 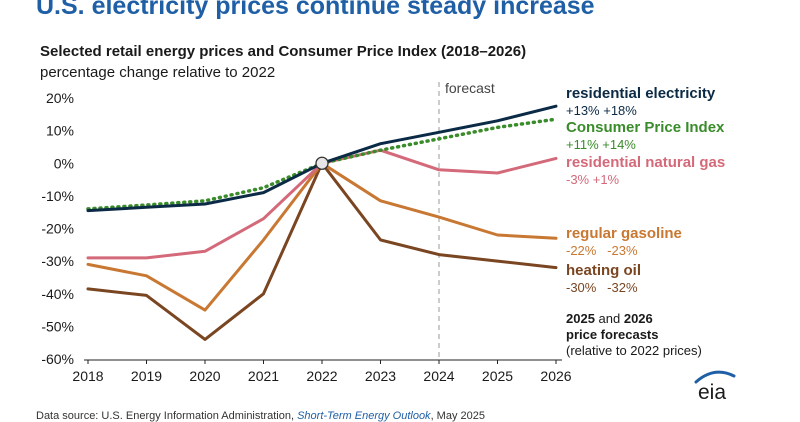 What do you see at coordinates (580, 318) in the screenshot?
I see `footnote-year-a: 2025` at bounding box center [580, 318].